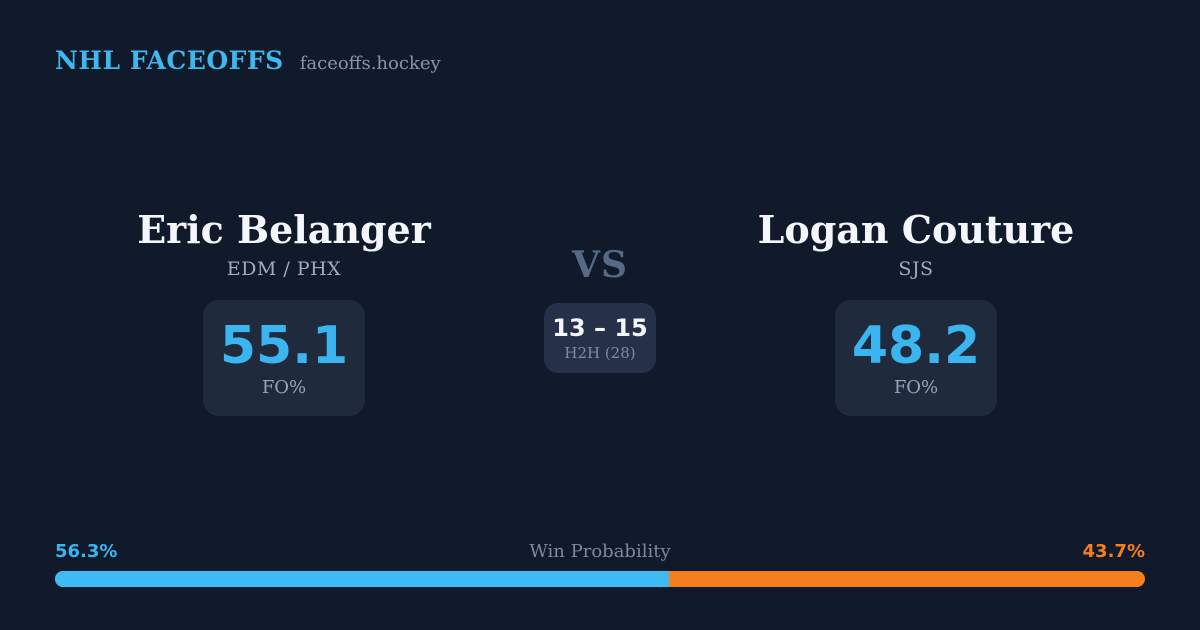 The image size is (1200, 630). I want to click on win-probability-labels: 56.3% Win Probability 43.7%, so click(600, 551).